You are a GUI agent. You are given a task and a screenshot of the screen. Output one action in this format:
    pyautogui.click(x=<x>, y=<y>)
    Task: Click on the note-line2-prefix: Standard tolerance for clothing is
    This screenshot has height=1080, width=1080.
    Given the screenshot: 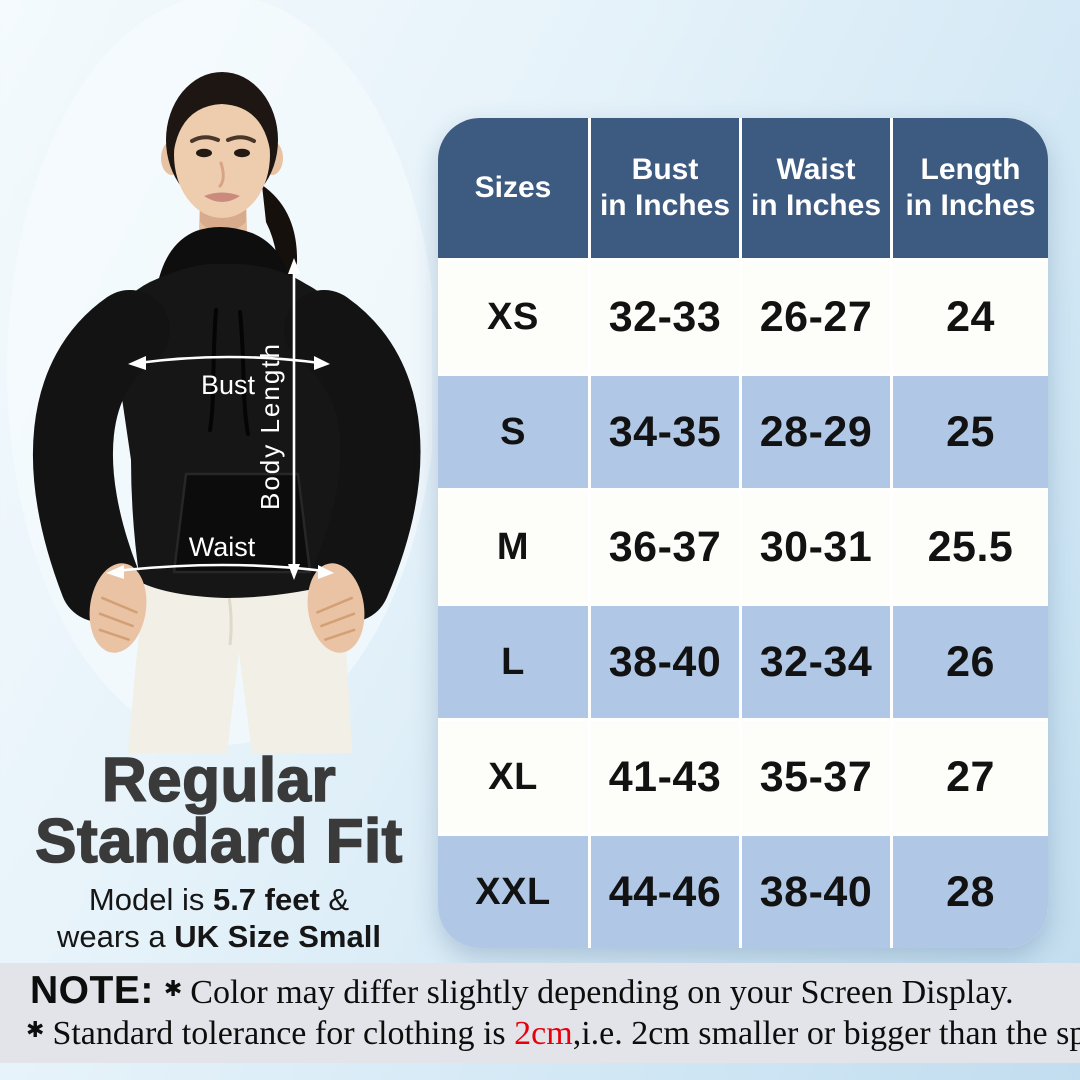 What is the action you would take?
    pyautogui.click(x=283, y=1033)
    